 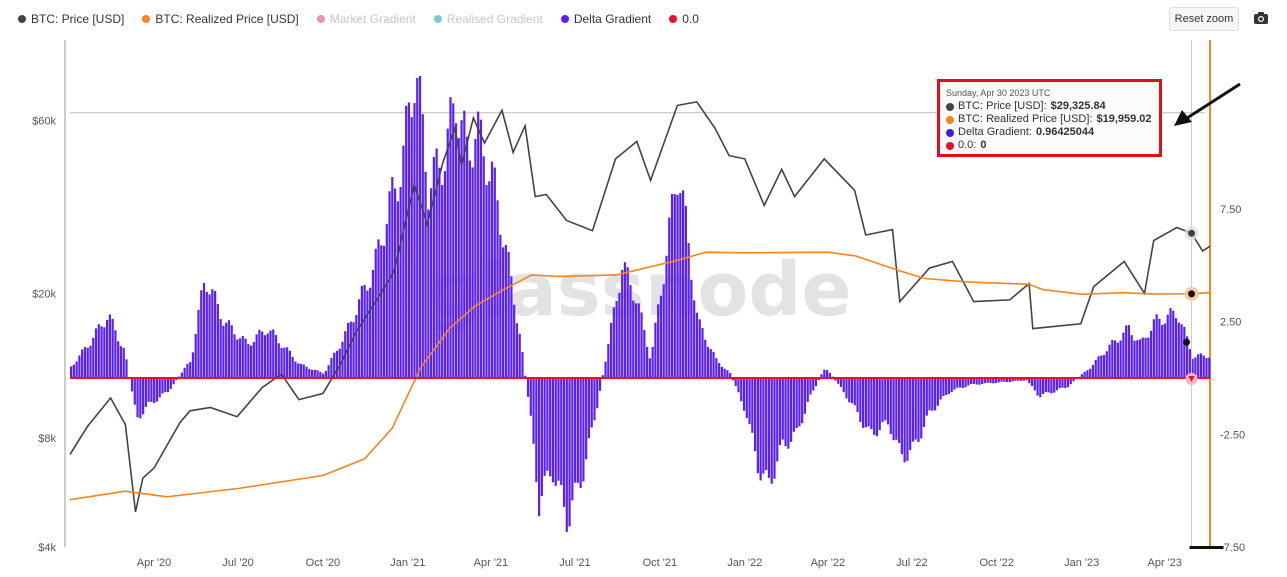 What do you see at coordinates (154, 563) in the screenshot?
I see `x-tick-label: Apr '20` at bounding box center [154, 563].